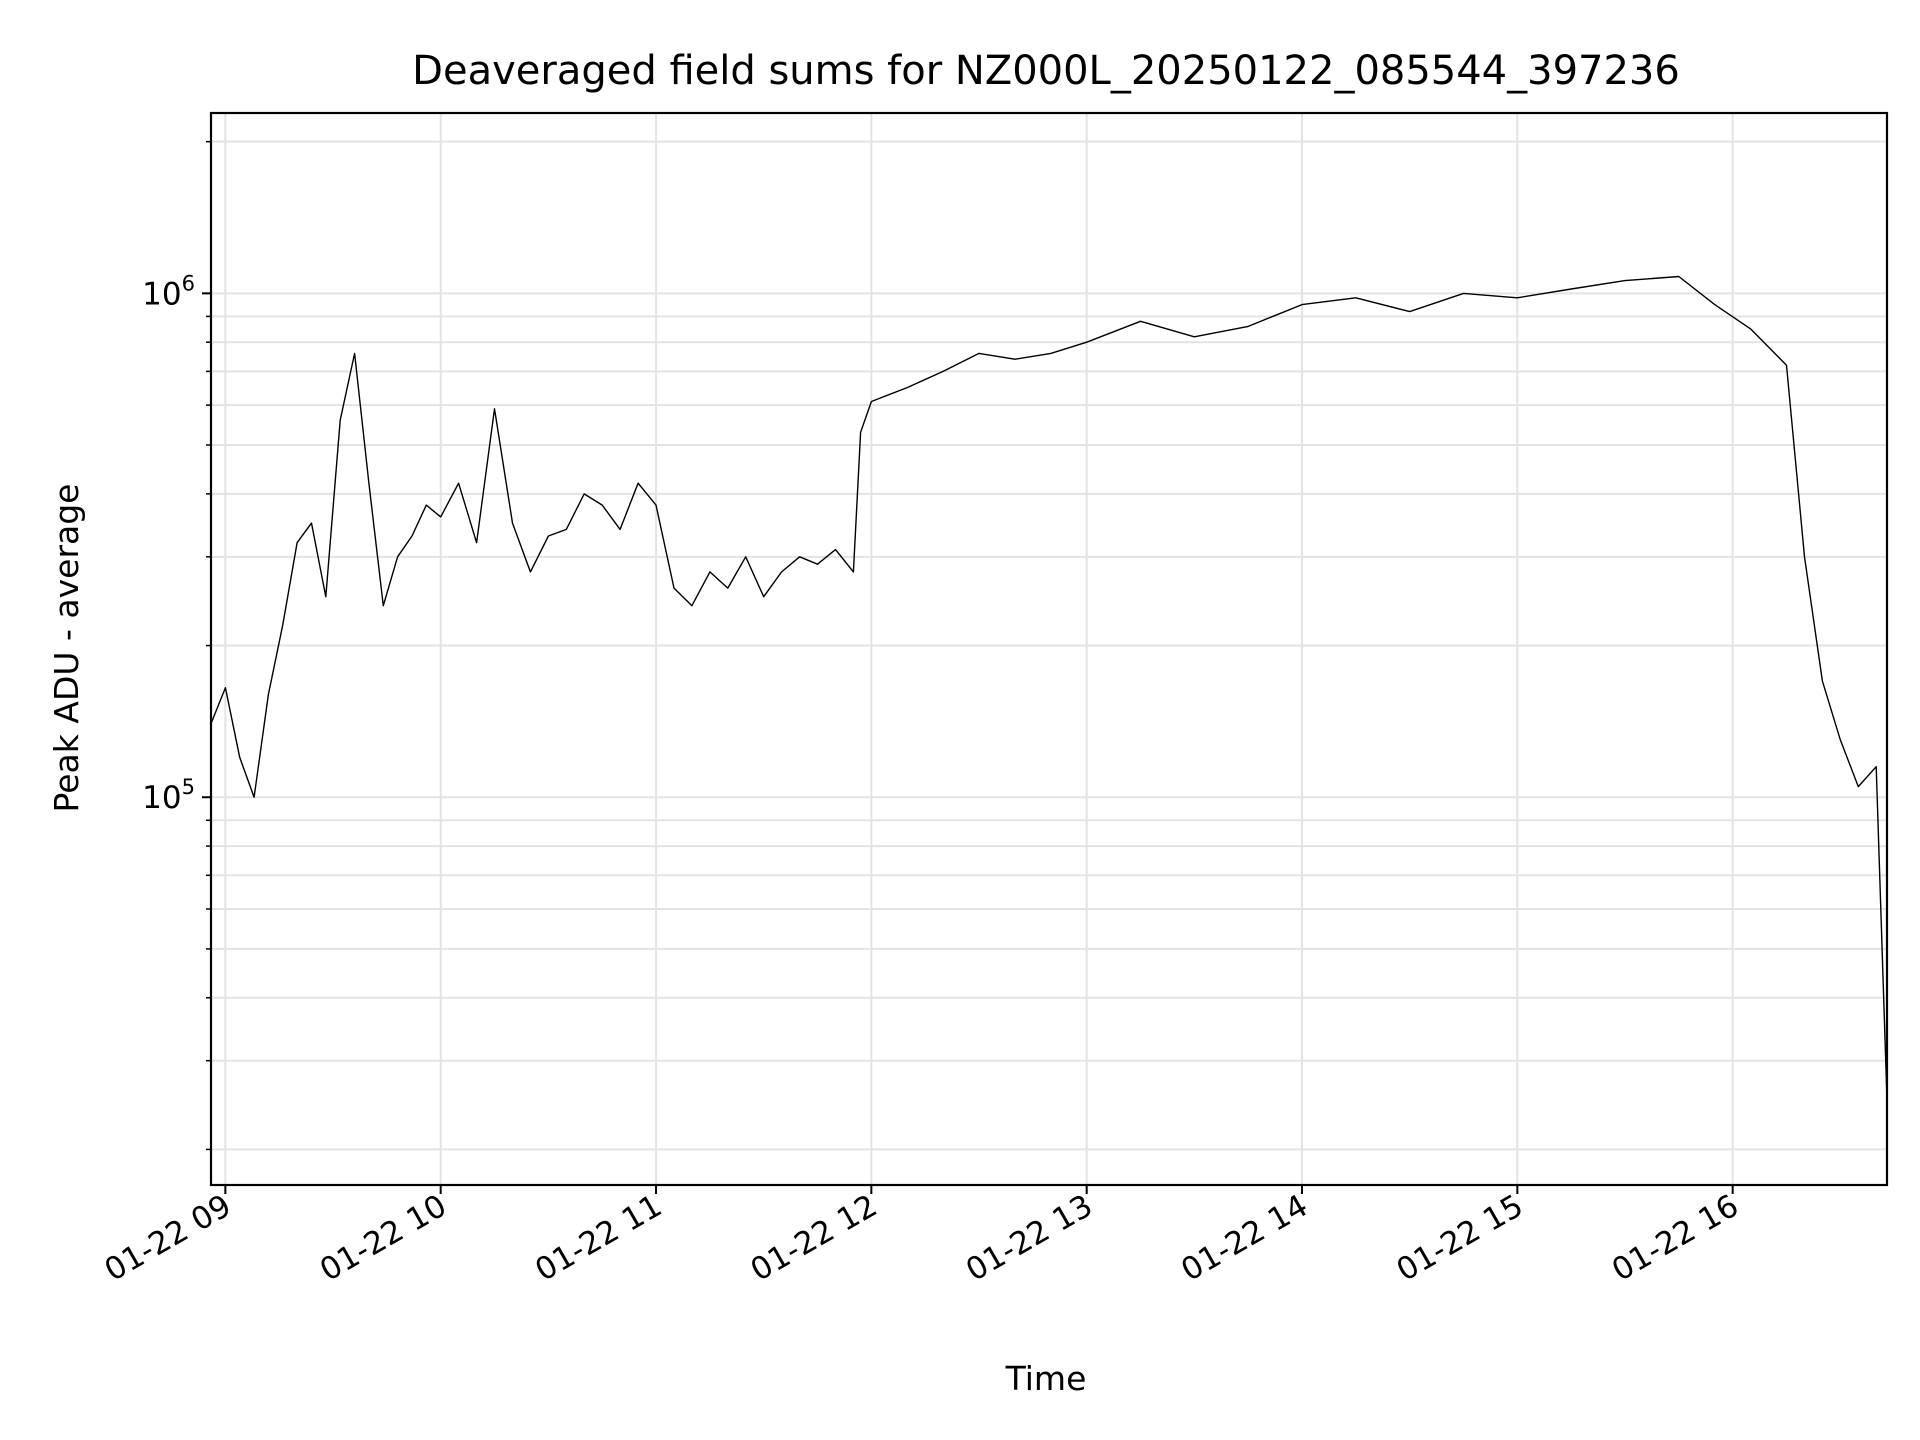 This screenshot has width=1920, height=1440. Describe the element at coordinates (168, 795) in the screenshot. I see `y-tick-label: 10⁵` at that location.